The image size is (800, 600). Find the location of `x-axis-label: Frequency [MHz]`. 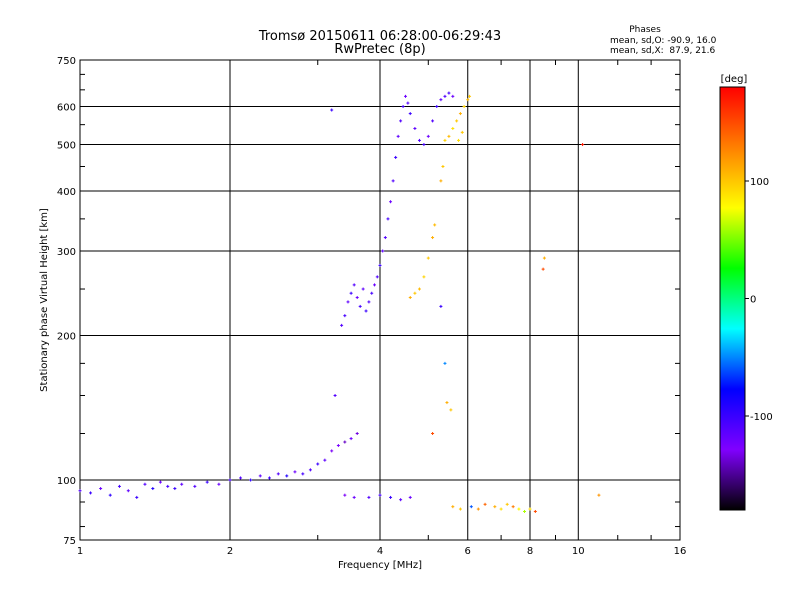

x-axis-label: Frequency [MHz] is located at coordinates (380, 565).